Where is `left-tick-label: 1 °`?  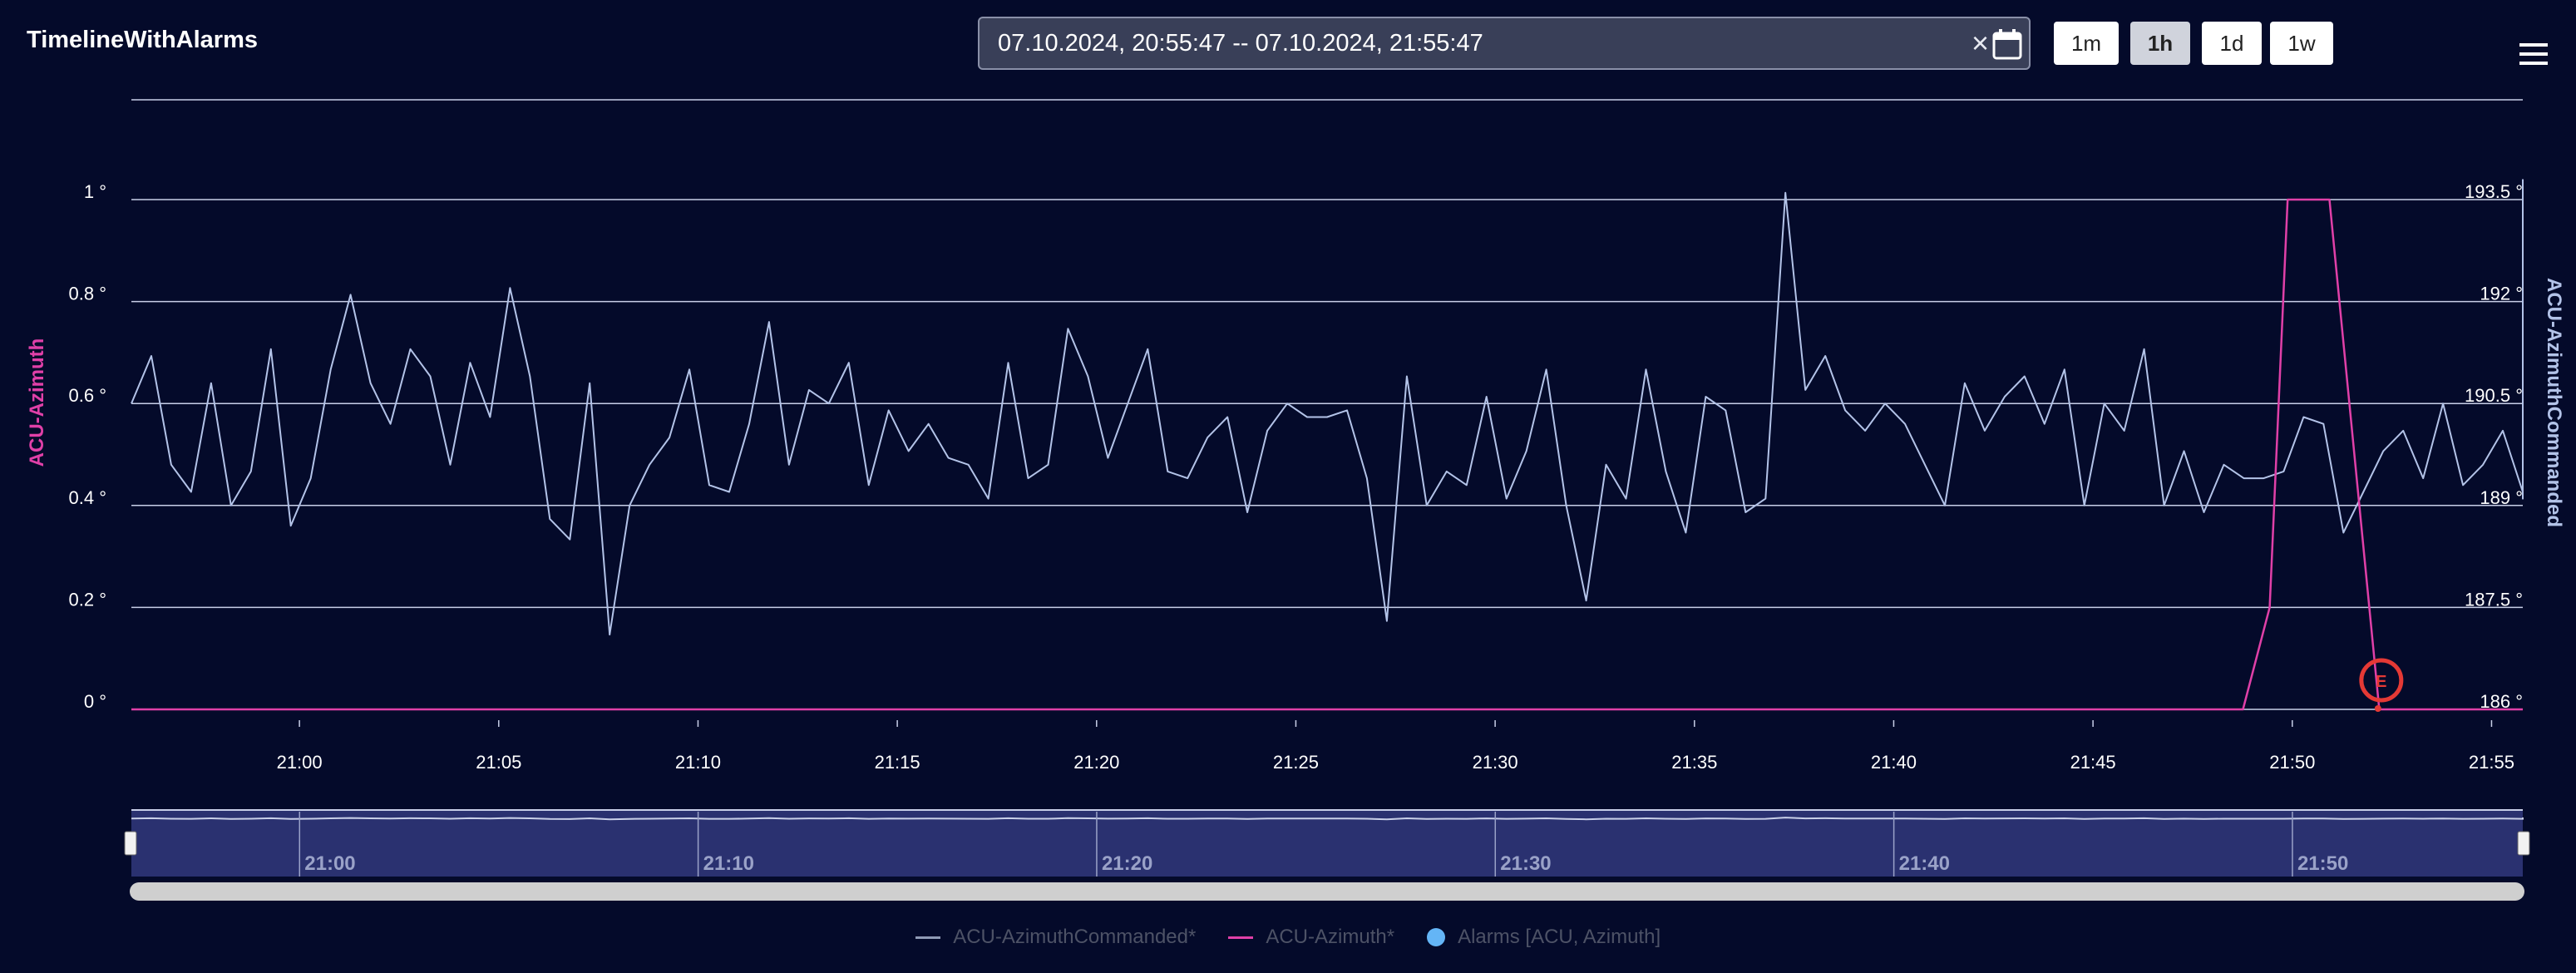 left-tick-label: 1 ° is located at coordinates (95, 191).